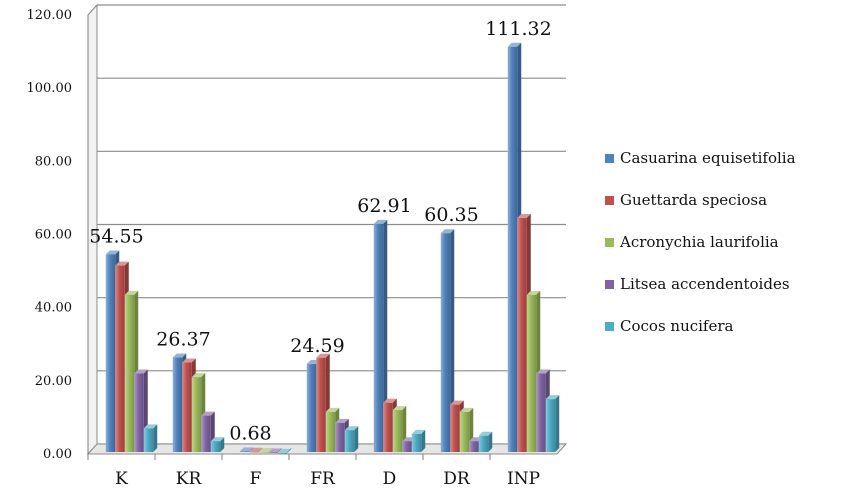 The height and width of the screenshot is (493, 843). I want to click on x-category-label: DR, so click(457, 479).